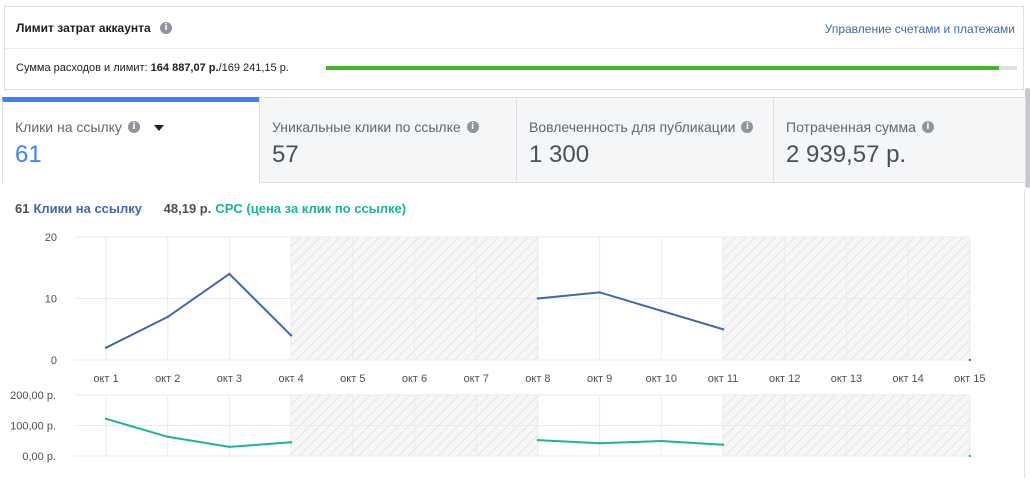  What do you see at coordinates (68, 127) in the screenshot?
I see `tab-label-text: Клики на ссылку` at bounding box center [68, 127].